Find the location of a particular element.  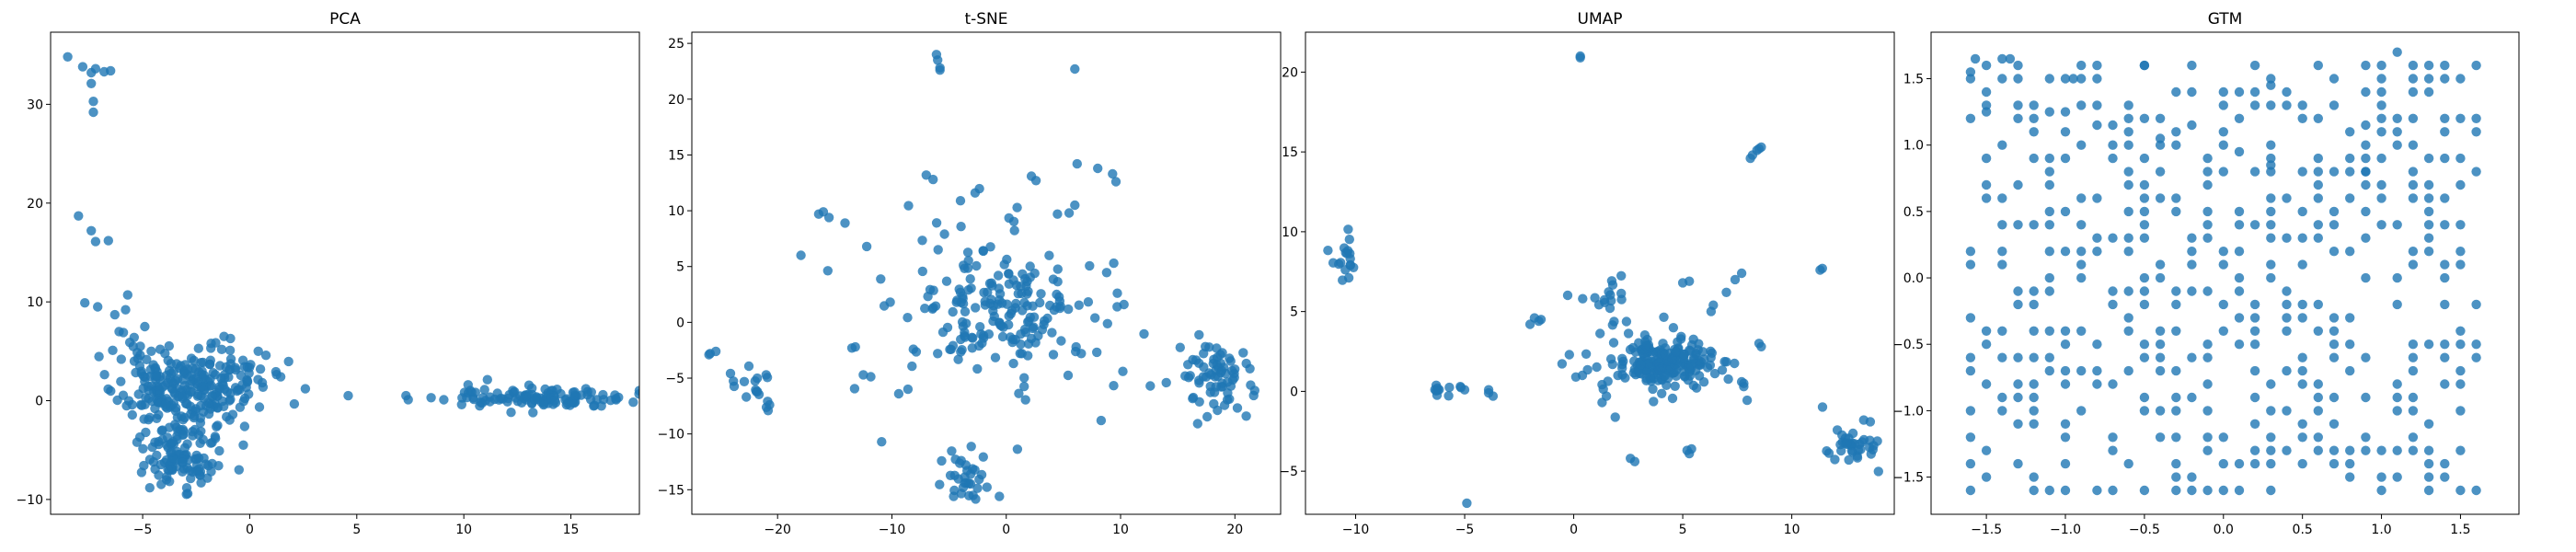

x-tick-label: −20 is located at coordinates (777, 530).